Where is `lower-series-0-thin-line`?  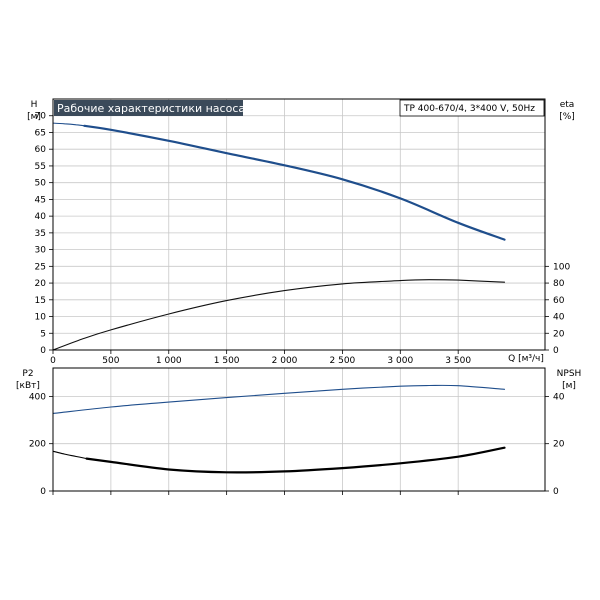
lower-series-0-thin-line is located at coordinates (279, 399).